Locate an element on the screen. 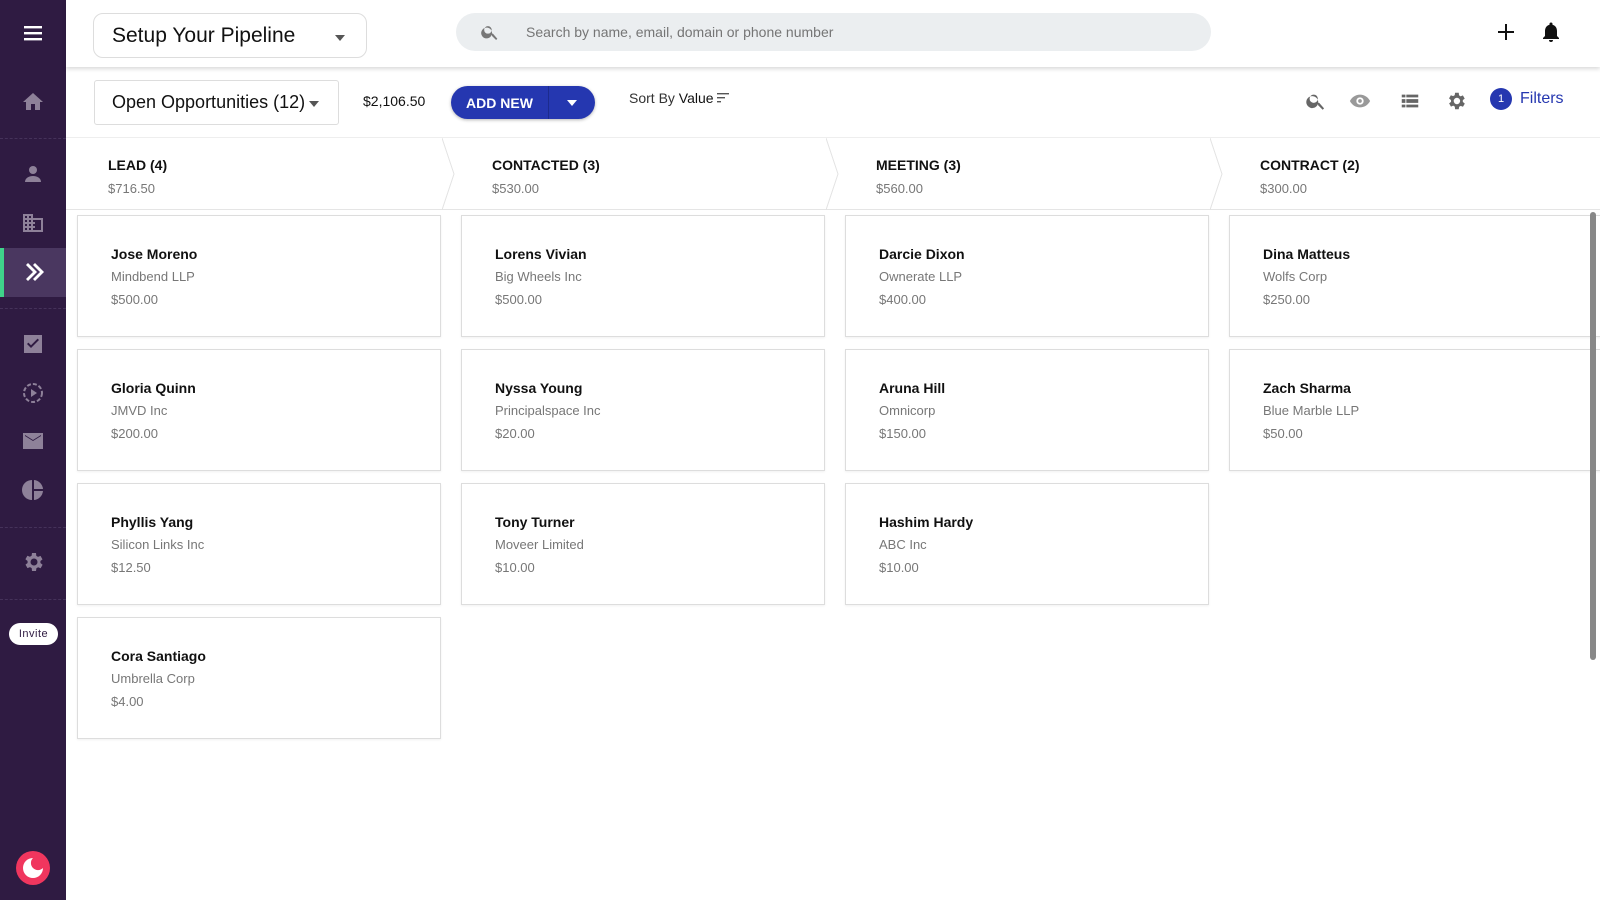 This screenshot has width=1600, height=900. column-header: CONTRACT (2) $300.00 is located at coordinates (1409, 174).